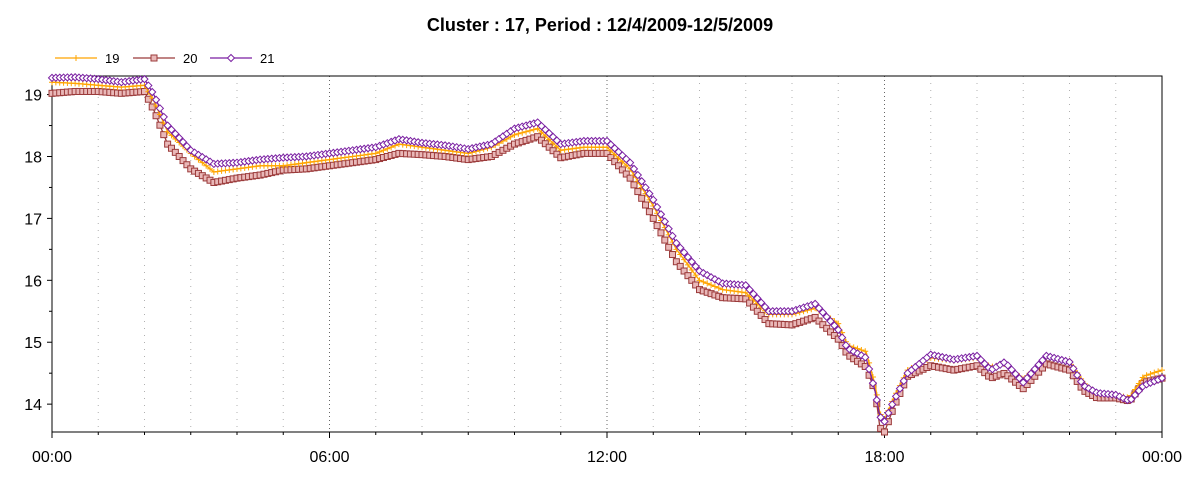 Image resolution: width=1200 pixels, height=480 pixels. I want to click on y-tick-label: 16, so click(33, 281).